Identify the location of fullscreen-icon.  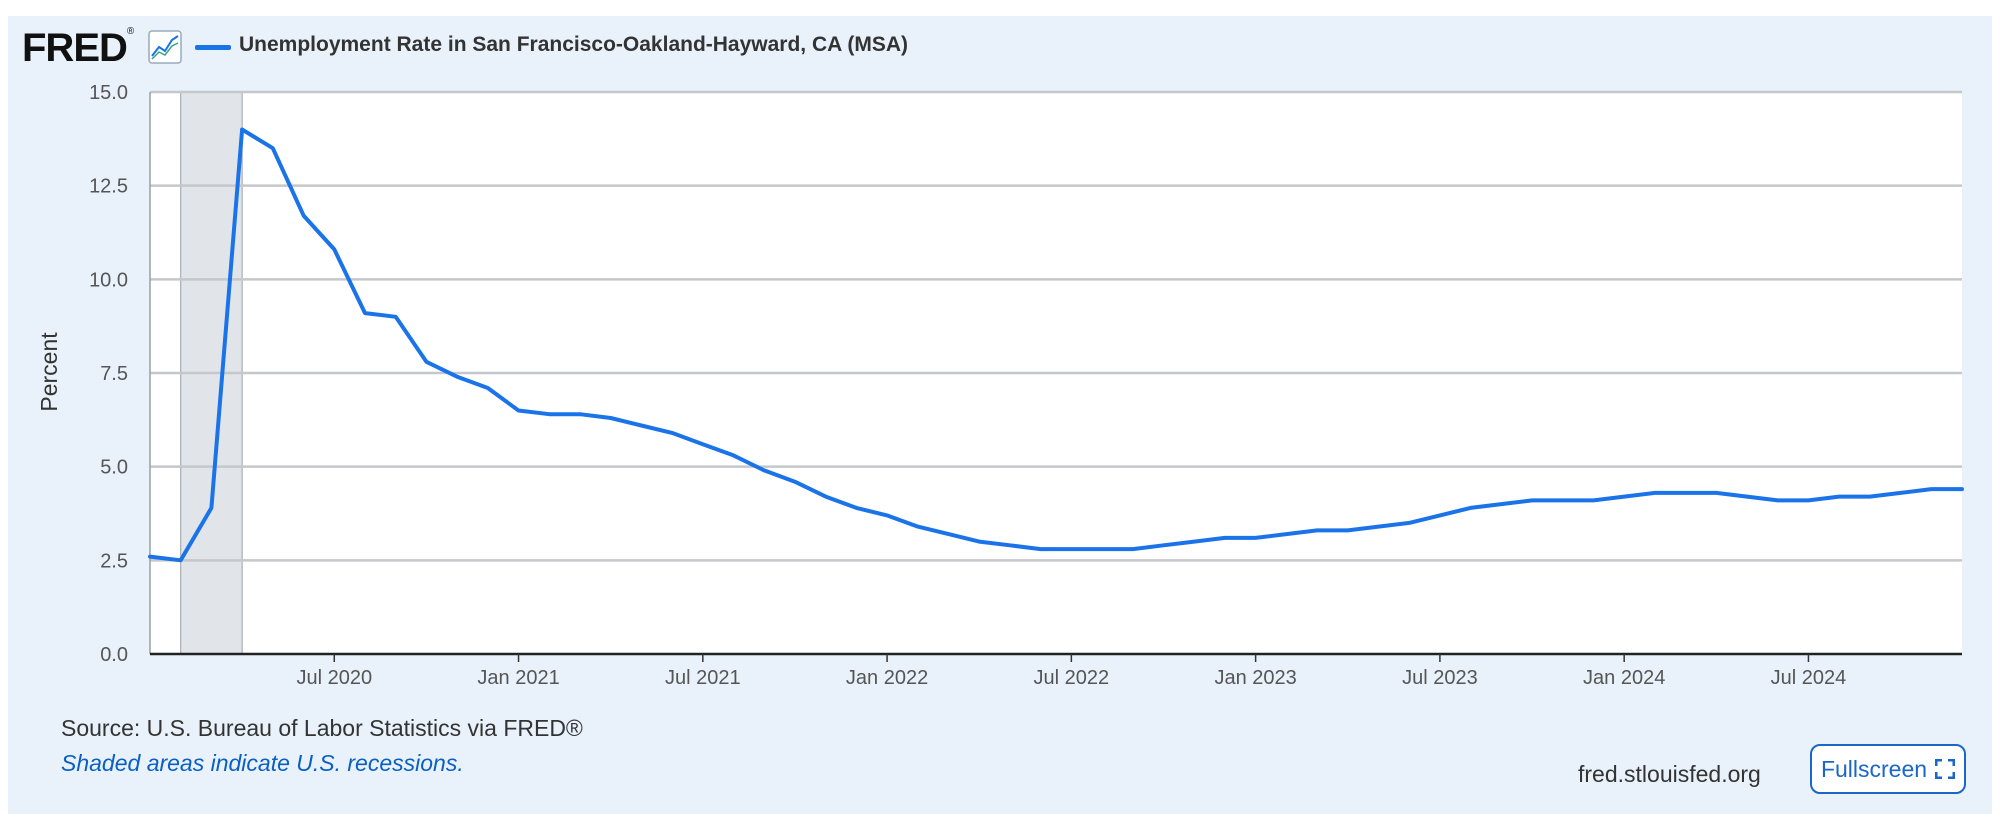
(1945, 769).